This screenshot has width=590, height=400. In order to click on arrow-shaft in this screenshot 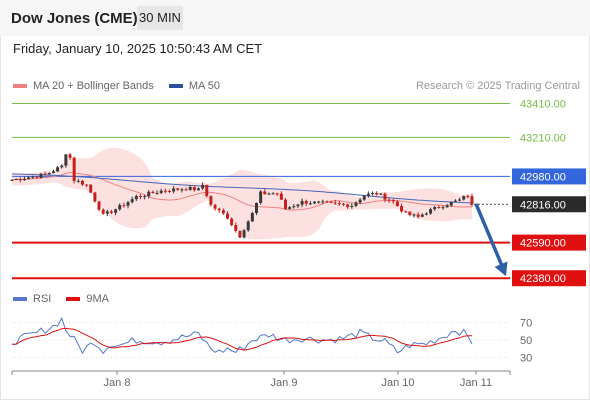, I will do `click(489, 236)`.